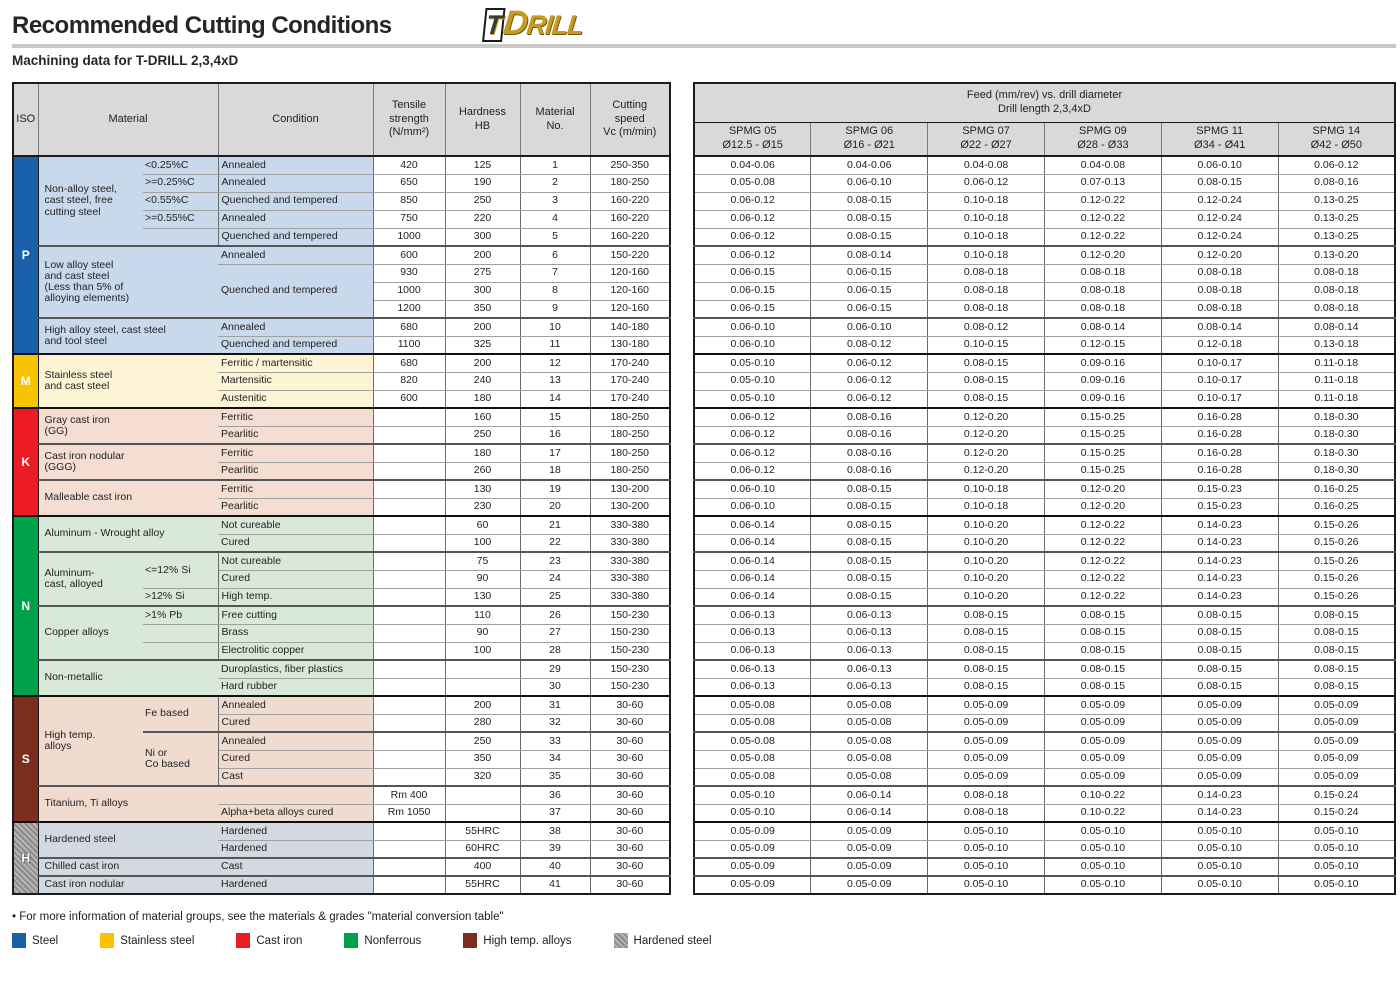 The height and width of the screenshot is (1000, 1400). What do you see at coordinates (1103, 183) in the screenshot?
I see `feed-cell: 0.07-0.13` at bounding box center [1103, 183].